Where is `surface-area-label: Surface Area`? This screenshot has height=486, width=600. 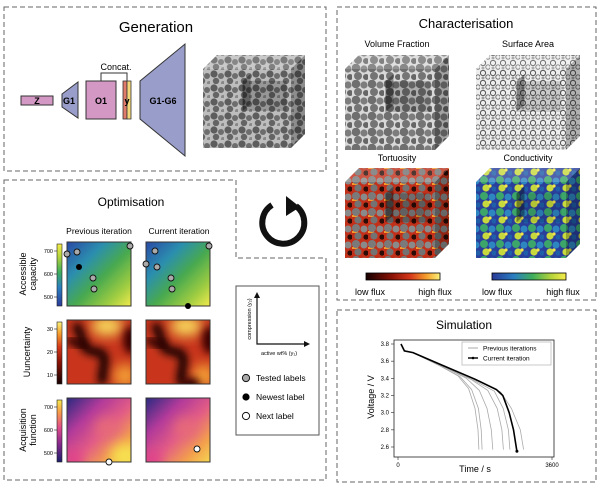 surface-area-label: Surface Area is located at coordinates (528, 44).